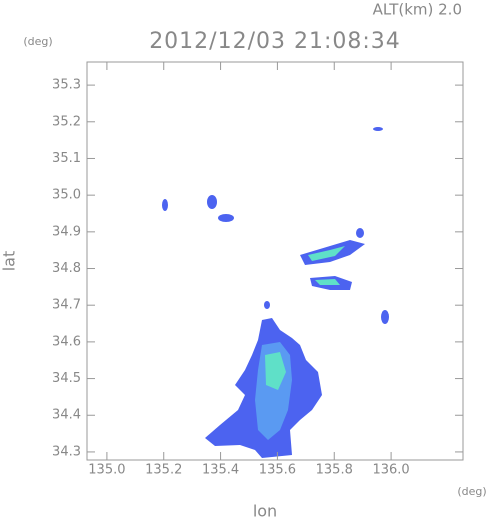  I want to click on y-tick-label: 34.9, so click(66, 231).